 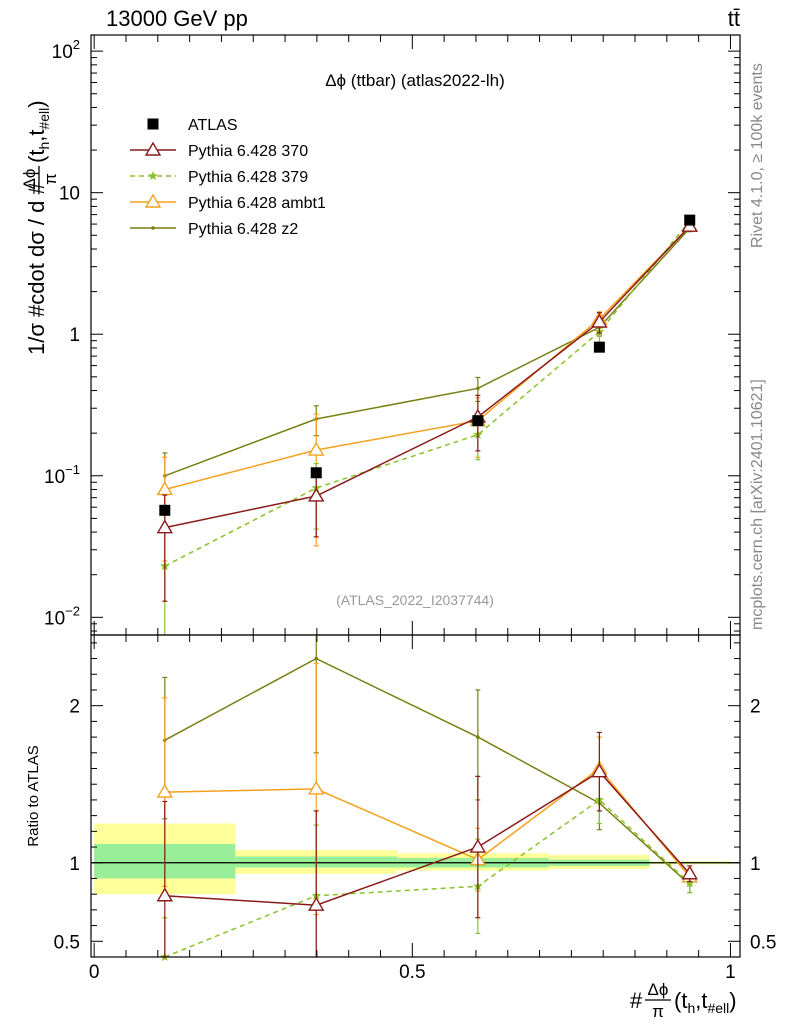 What do you see at coordinates (730, 972) in the screenshot?
I see `ratio-x-tick-label: 1` at bounding box center [730, 972].